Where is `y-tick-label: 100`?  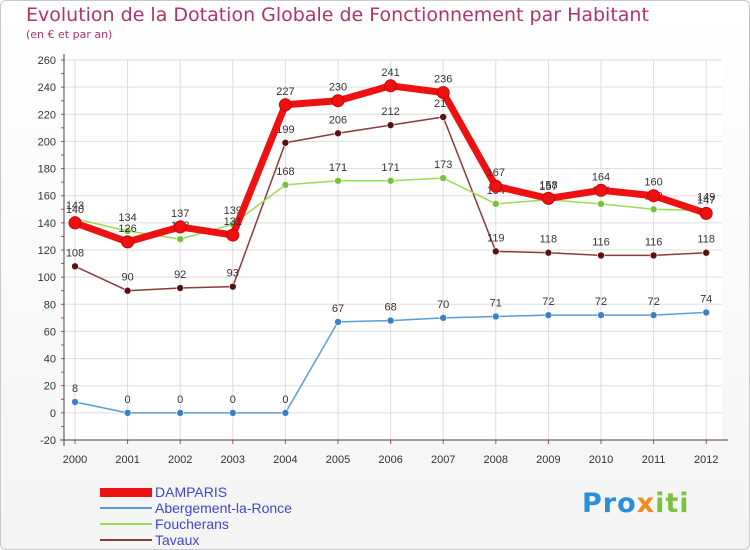
y-tick-label: 100 is located at coordinates (47, 278).